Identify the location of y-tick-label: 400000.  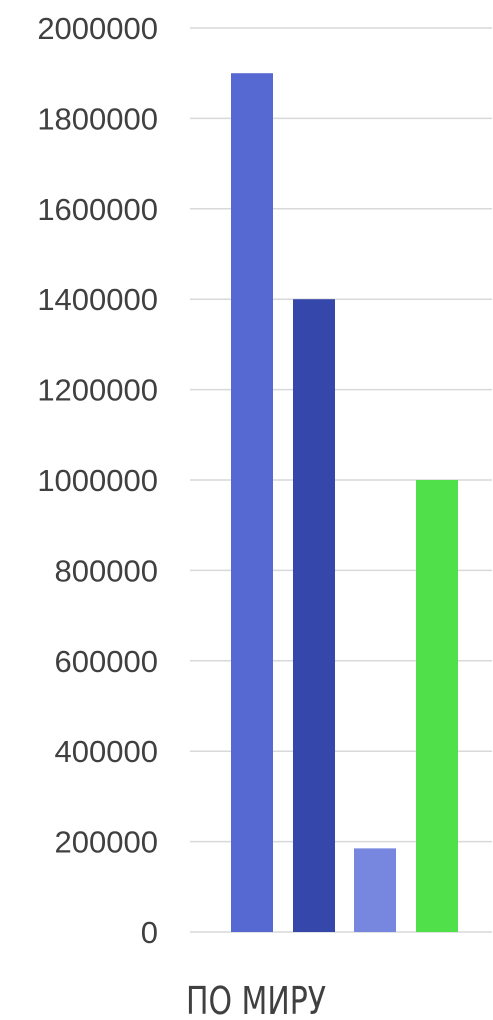
(106, 751).